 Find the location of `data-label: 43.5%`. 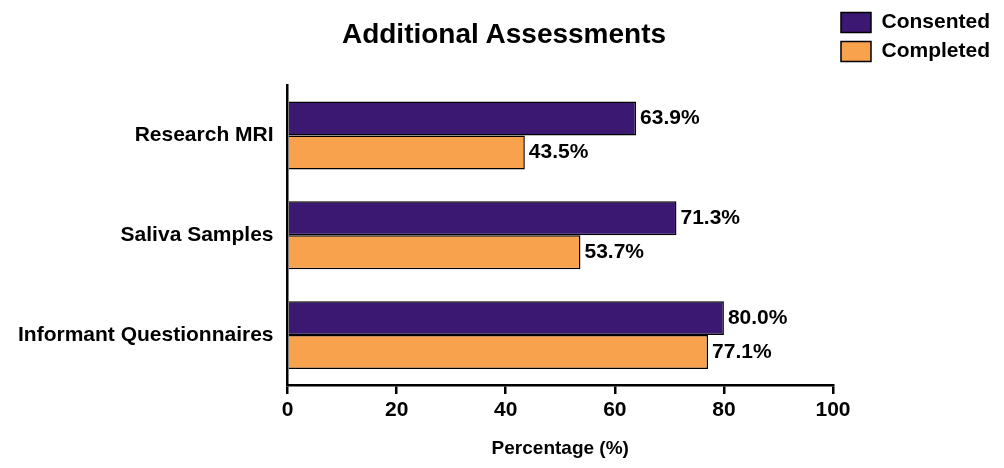

data-label: 43.5% is located at coordinates (558, 151).